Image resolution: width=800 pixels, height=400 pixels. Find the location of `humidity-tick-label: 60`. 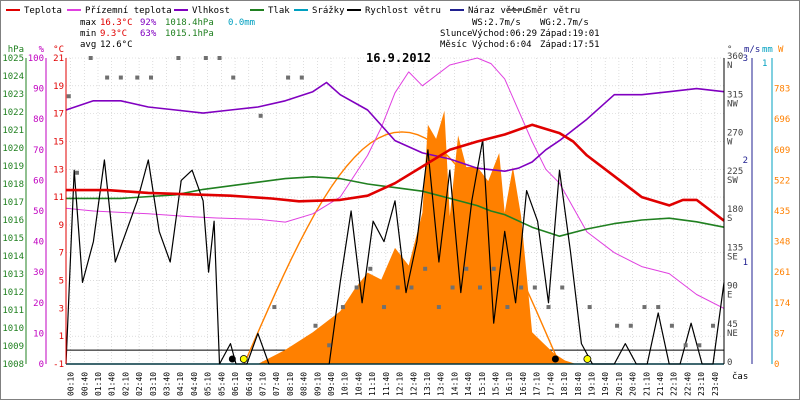

humidity-tick-label: 60 is located at coordinates (38, 181).